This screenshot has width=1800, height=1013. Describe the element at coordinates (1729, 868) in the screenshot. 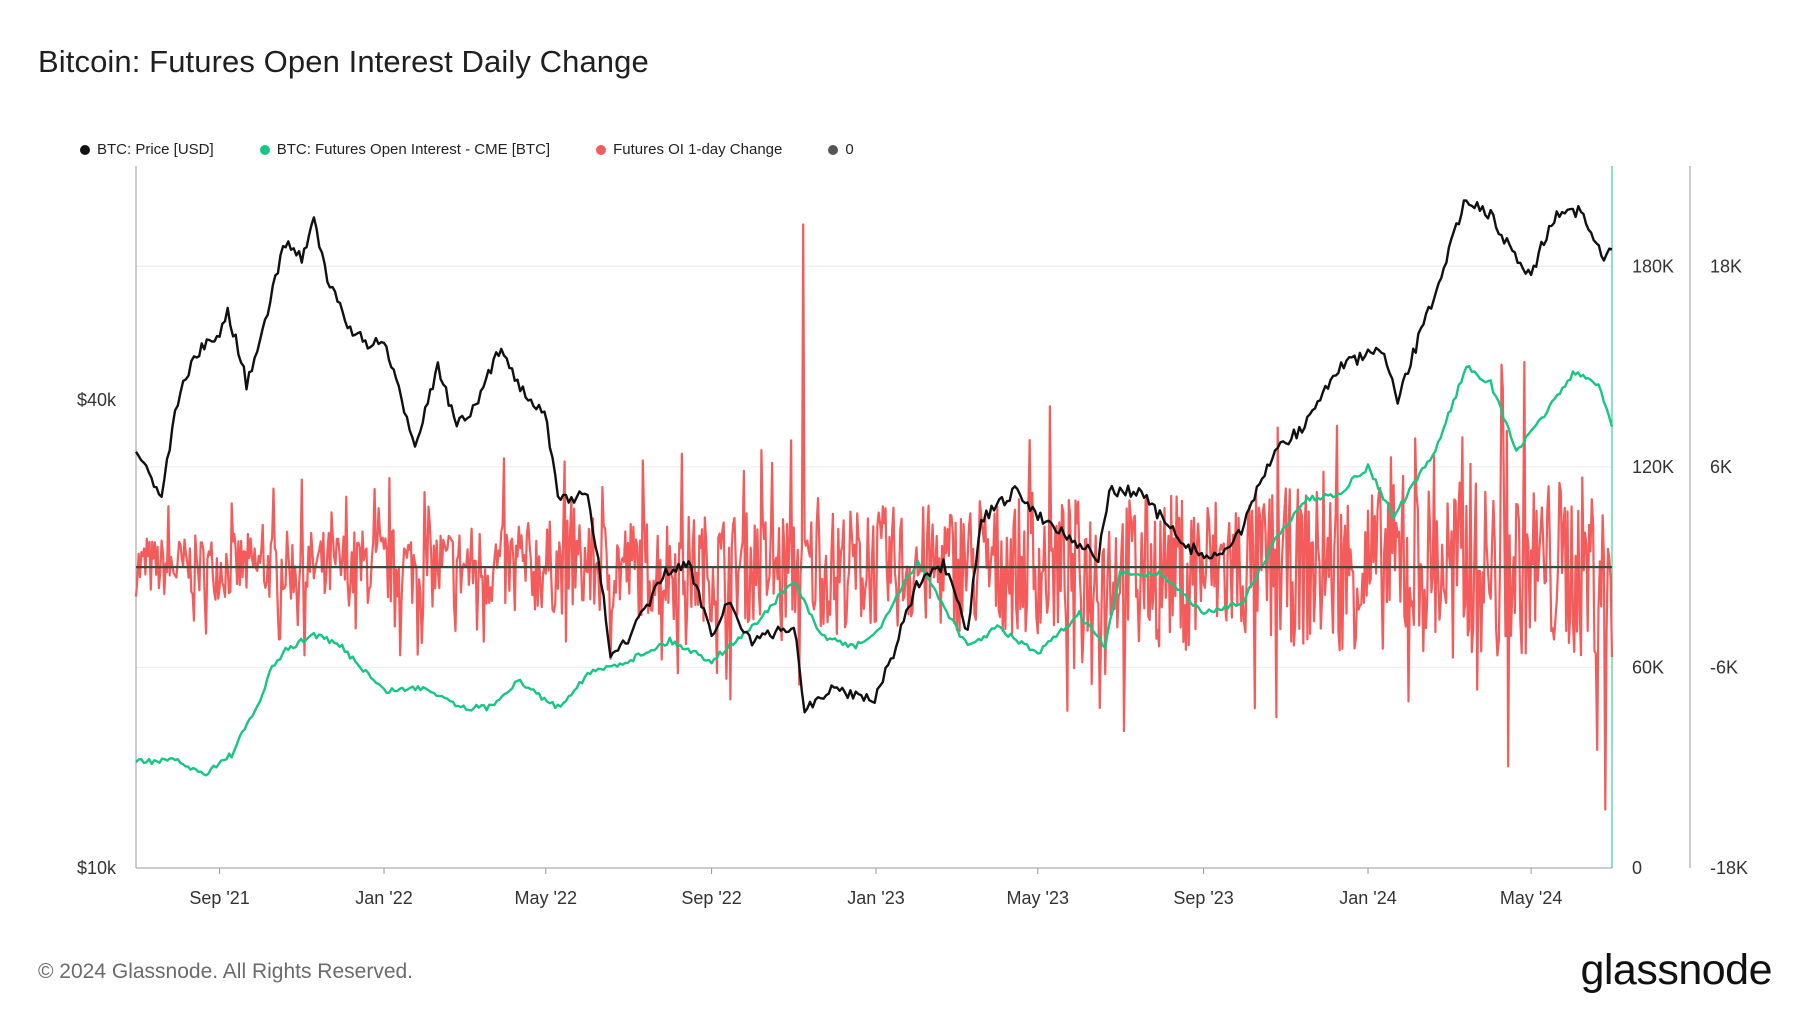

I see `right-change-tick-label-0: -18K` at that location.